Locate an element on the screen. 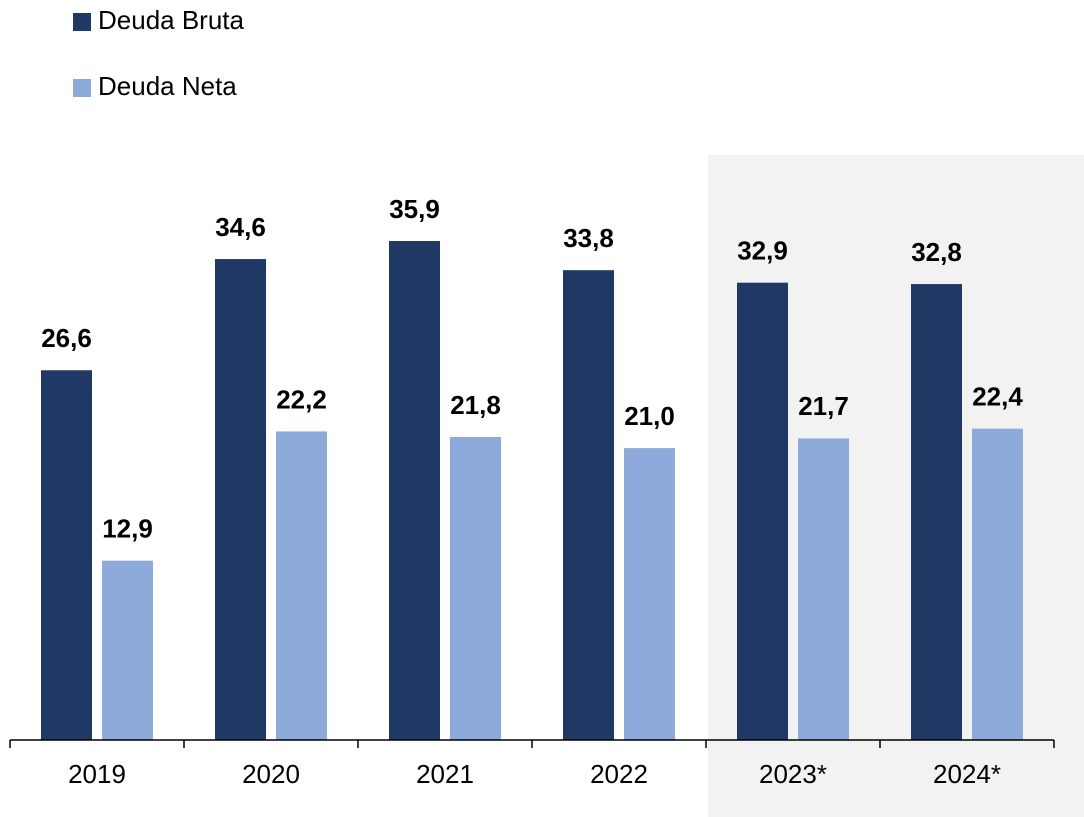  value-label: 12,9 is located at coordinates (127, 529).